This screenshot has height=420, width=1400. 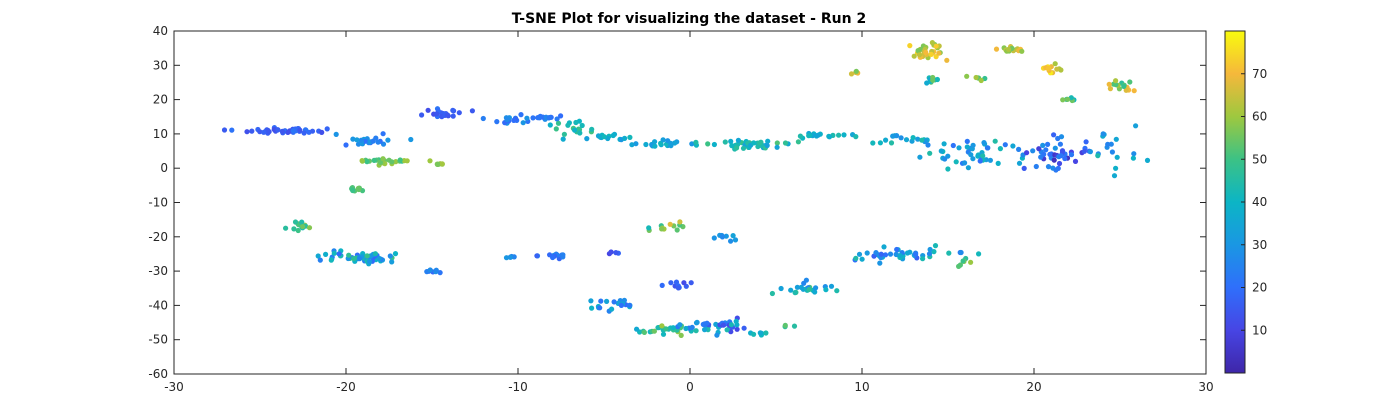 I want to click on x-tick-label: -10, so click(x=518, y=387).